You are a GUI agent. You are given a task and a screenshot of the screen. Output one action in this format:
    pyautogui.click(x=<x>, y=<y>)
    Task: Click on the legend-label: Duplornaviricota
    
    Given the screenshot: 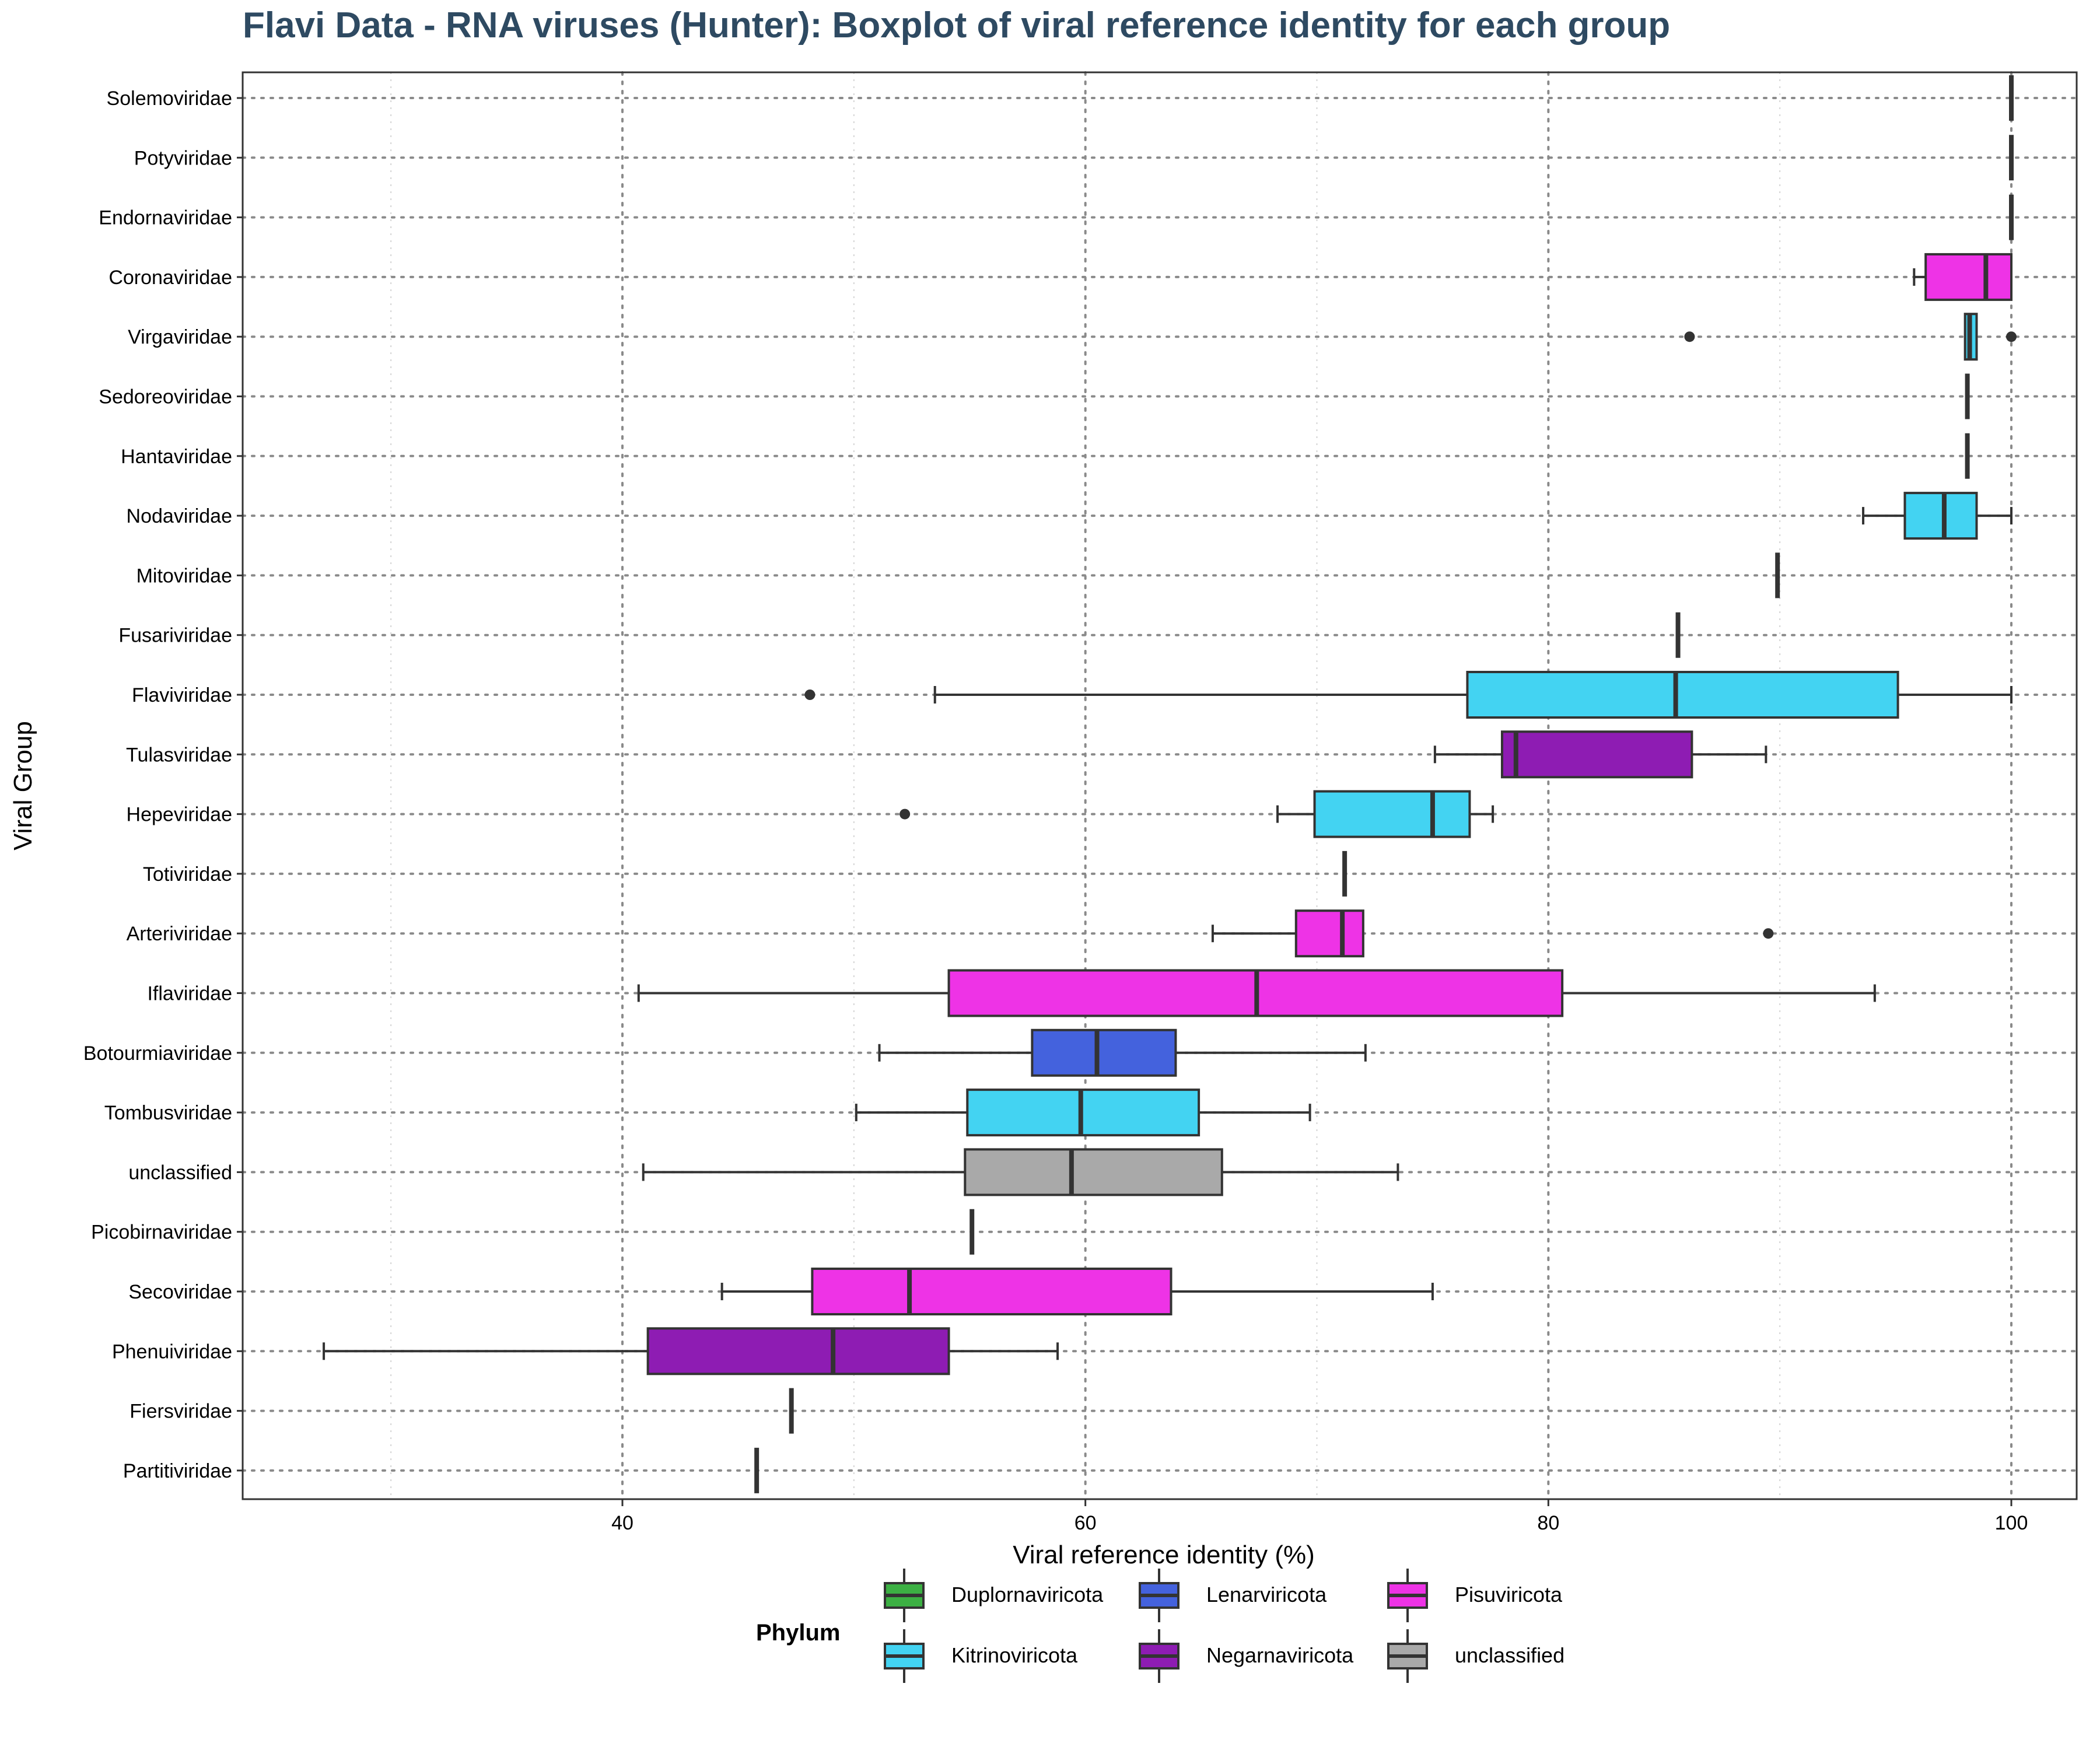 What is the action you would take?
    pyautogui.click(x=1027, y=1594)
    